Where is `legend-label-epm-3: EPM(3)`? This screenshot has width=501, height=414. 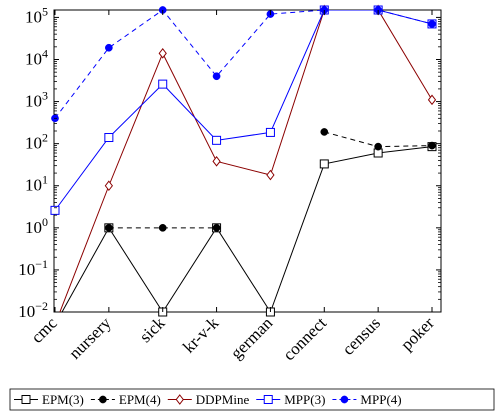 legend-label-epm-3: EPM(3) is located at coordinates (63, 399).